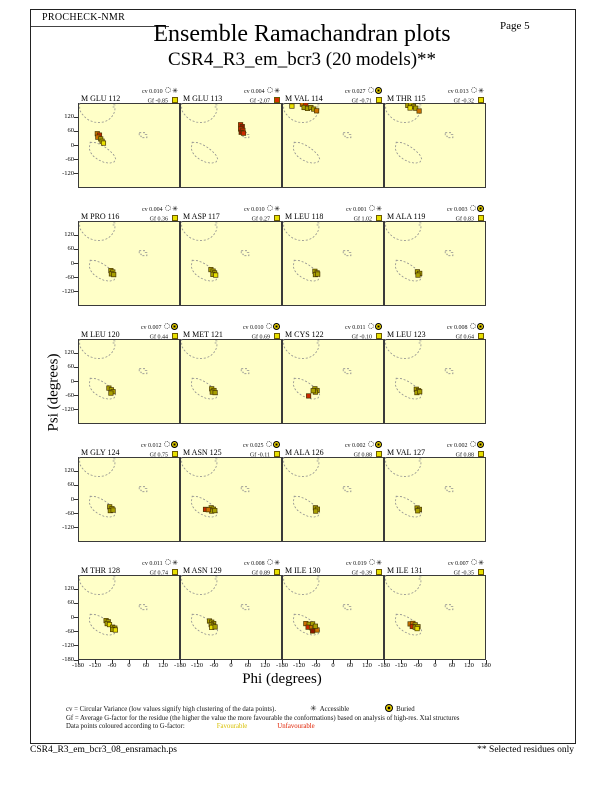  I want to click on plot-m-leu-123: M LEU 123 cv 0.008 Gf 0.64, so click(435, 373).